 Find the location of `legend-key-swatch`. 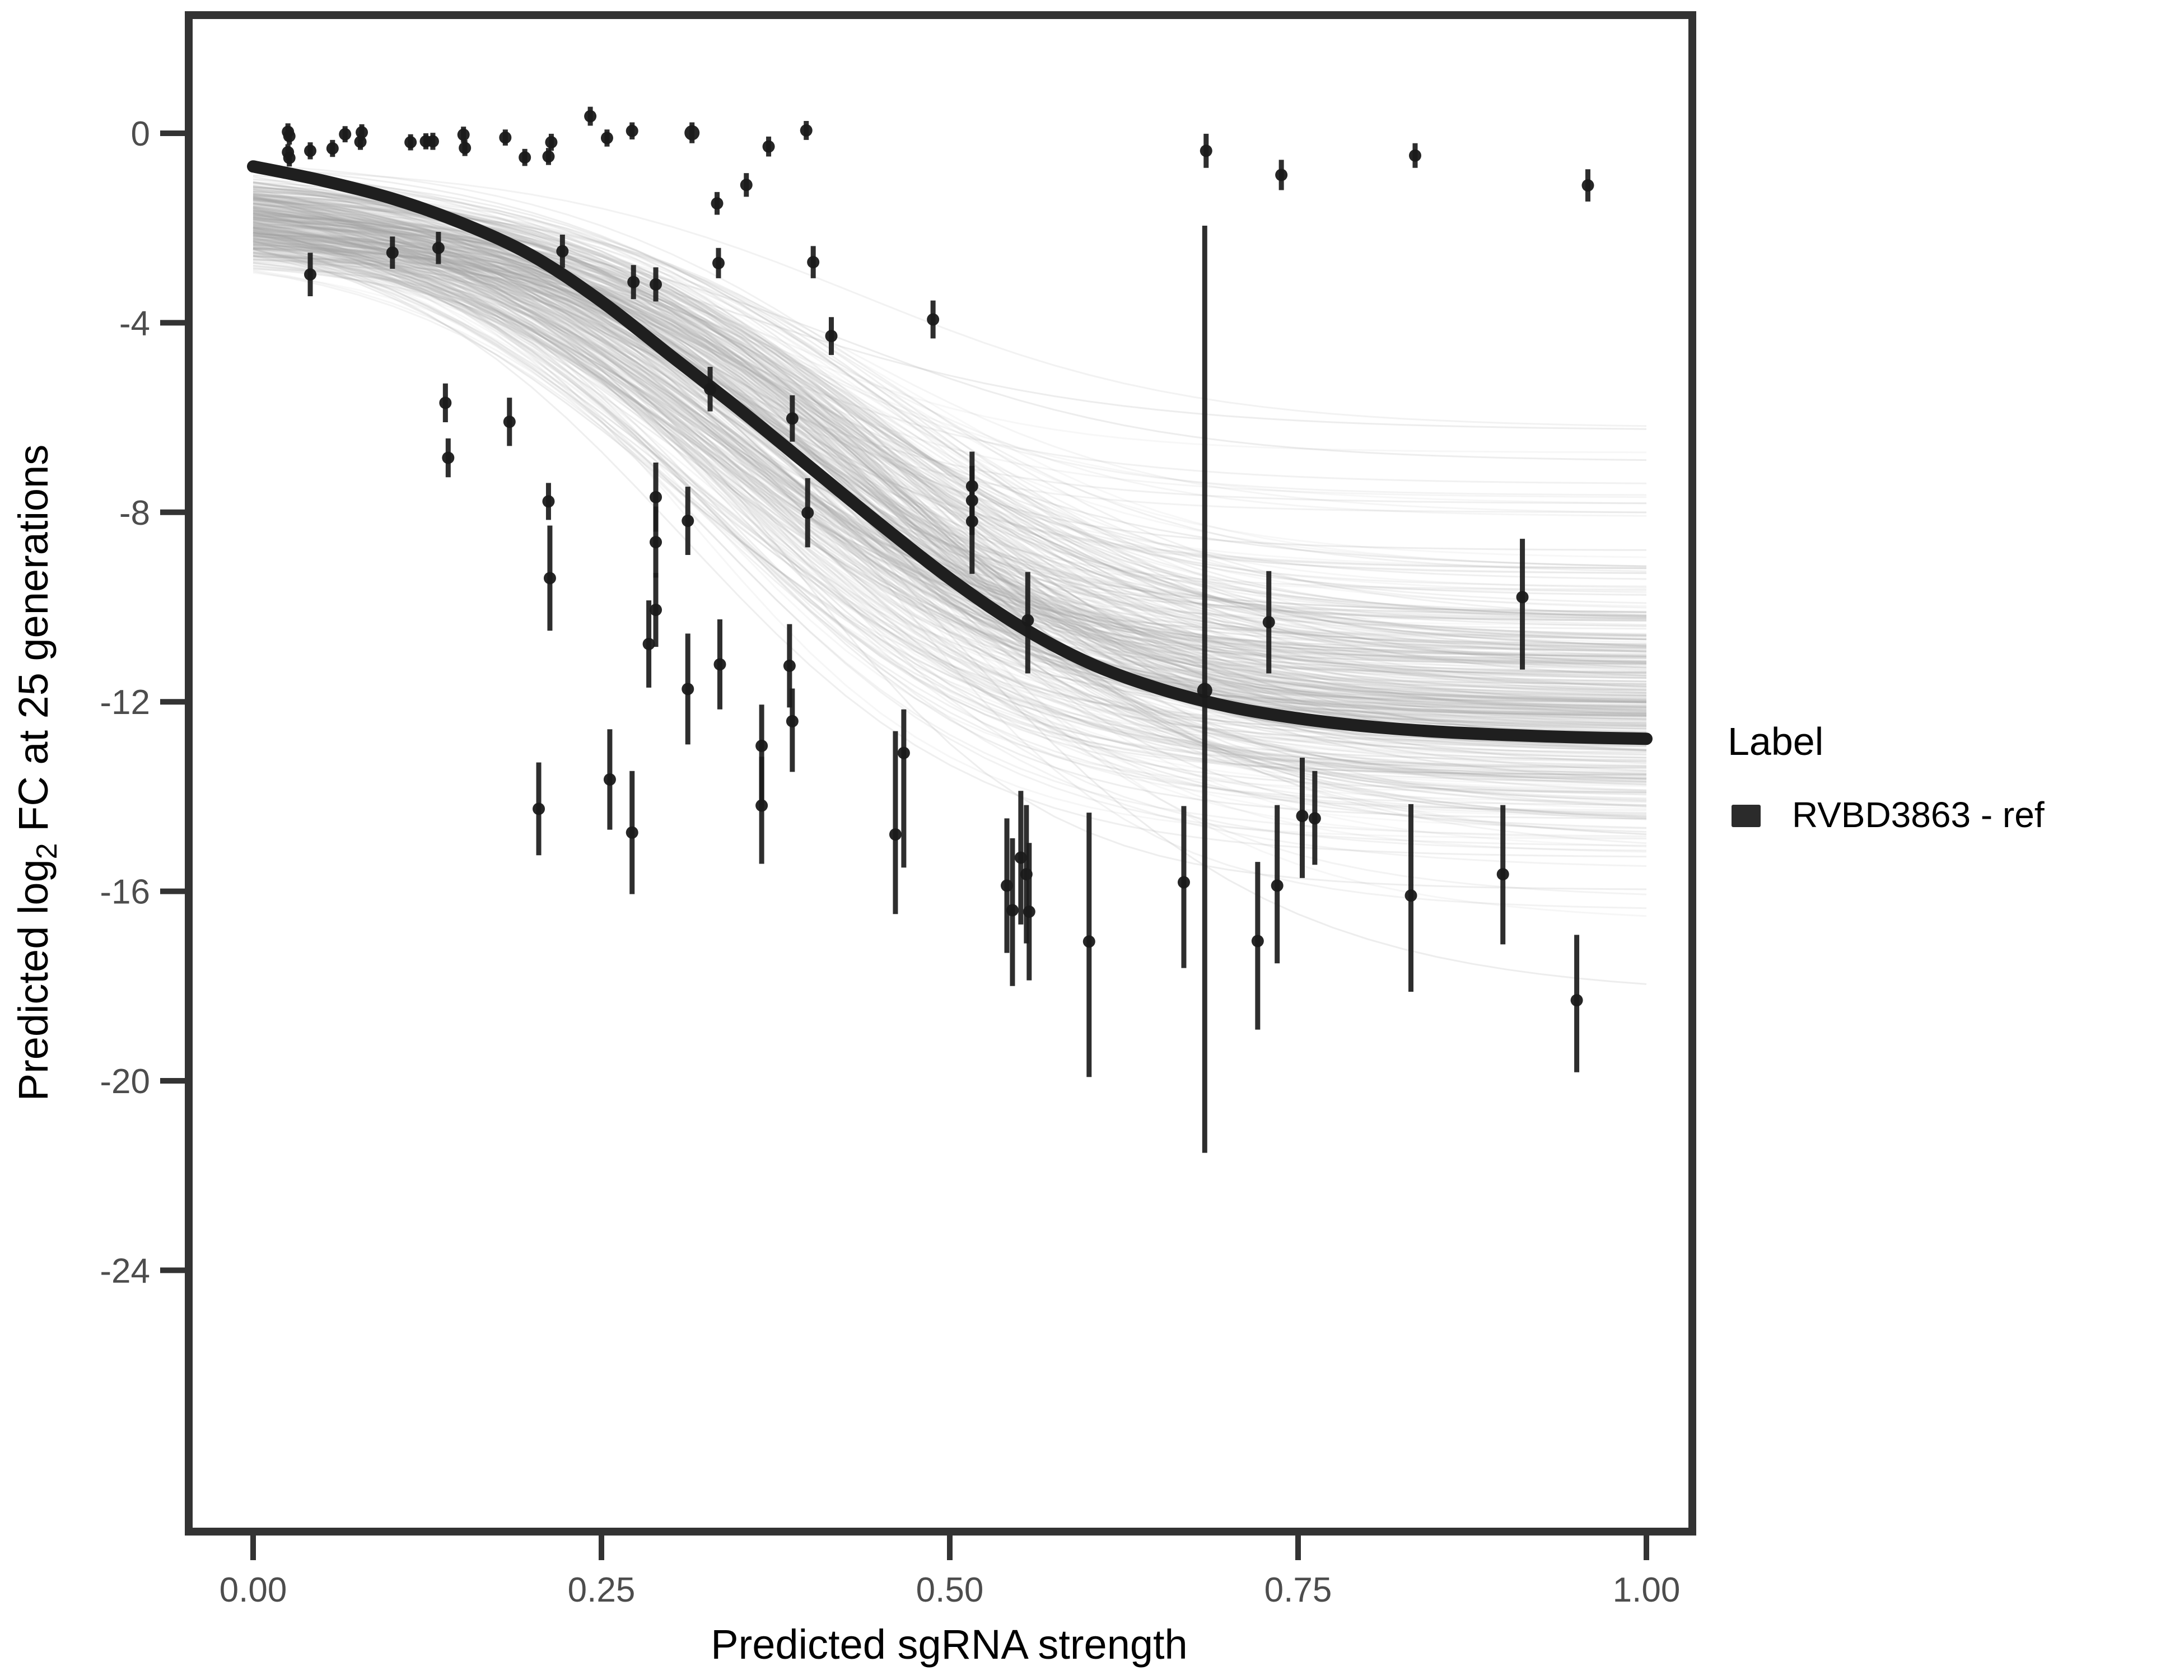

legend-key-swatch is located at coordinates (1747, 816).